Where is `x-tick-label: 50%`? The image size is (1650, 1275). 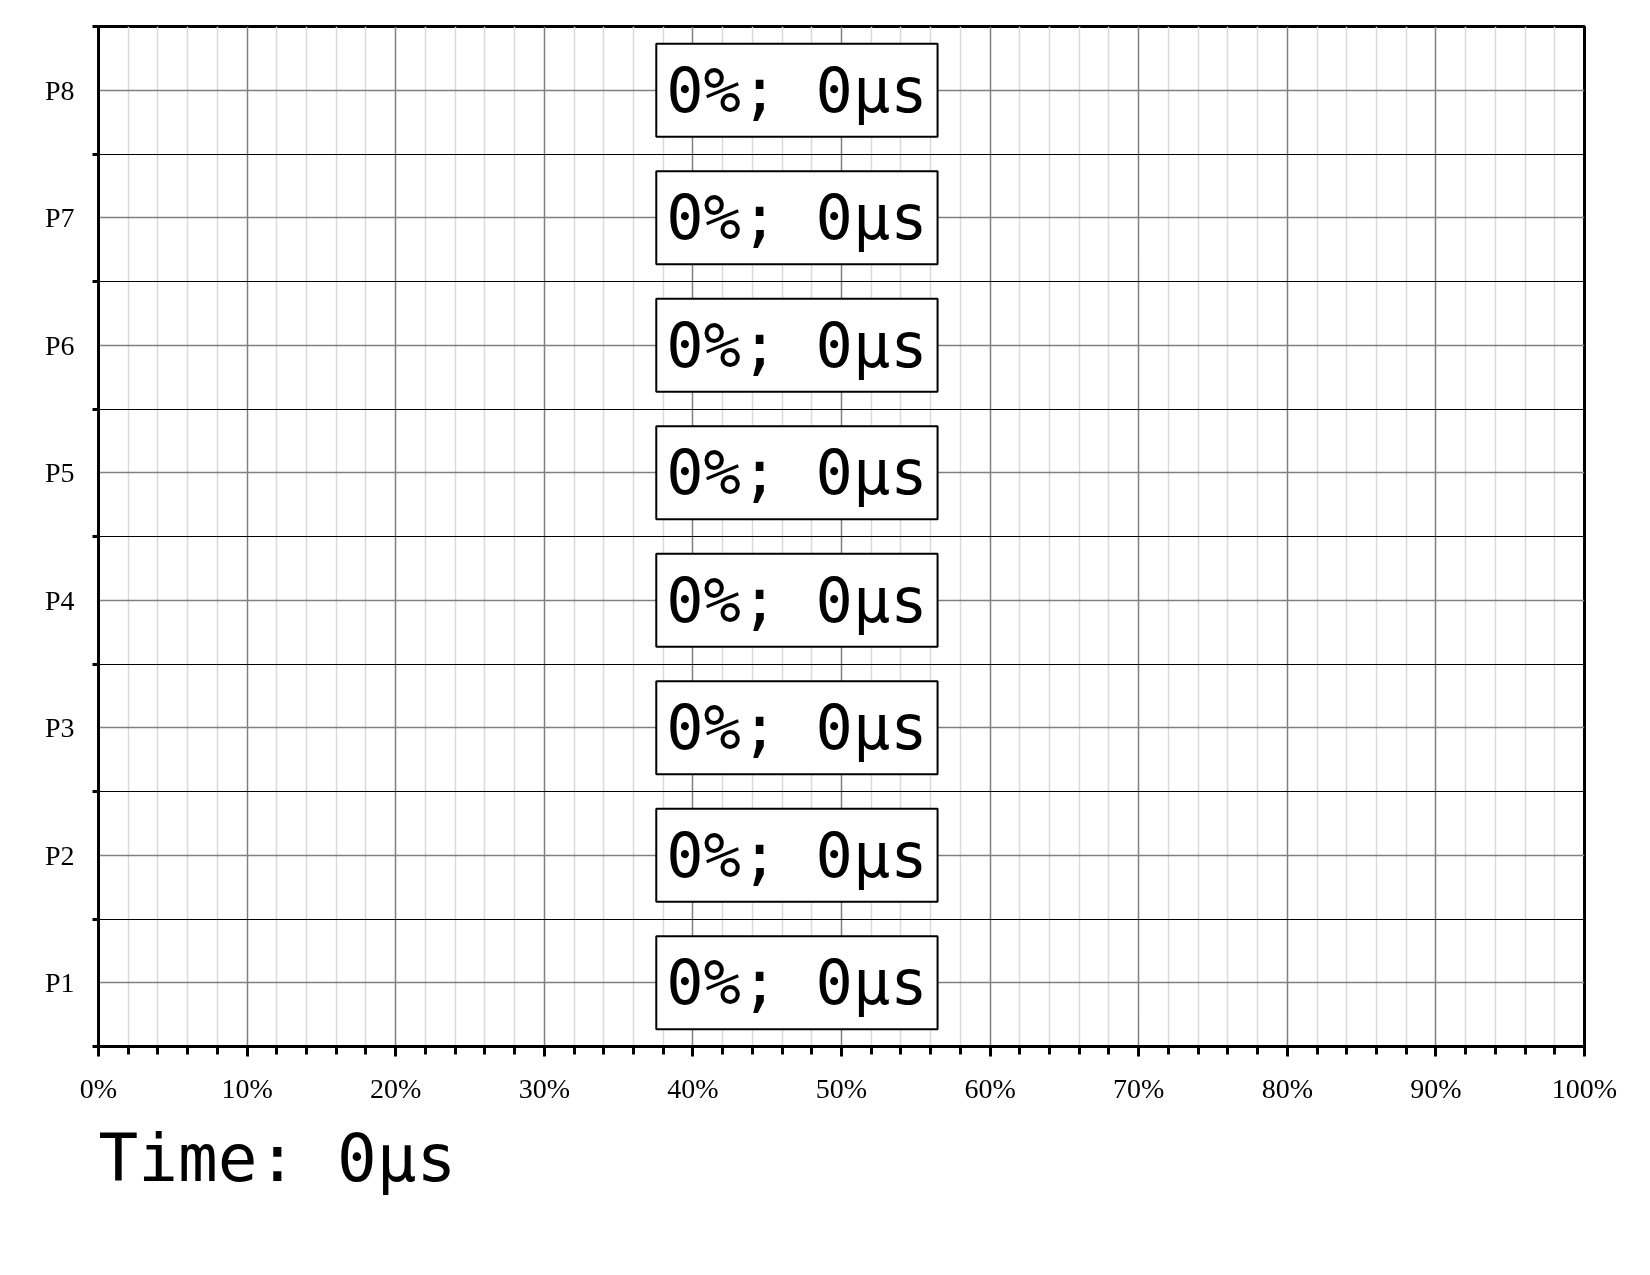
x-tick-label: 50% is located at coordinates (841, 1088).